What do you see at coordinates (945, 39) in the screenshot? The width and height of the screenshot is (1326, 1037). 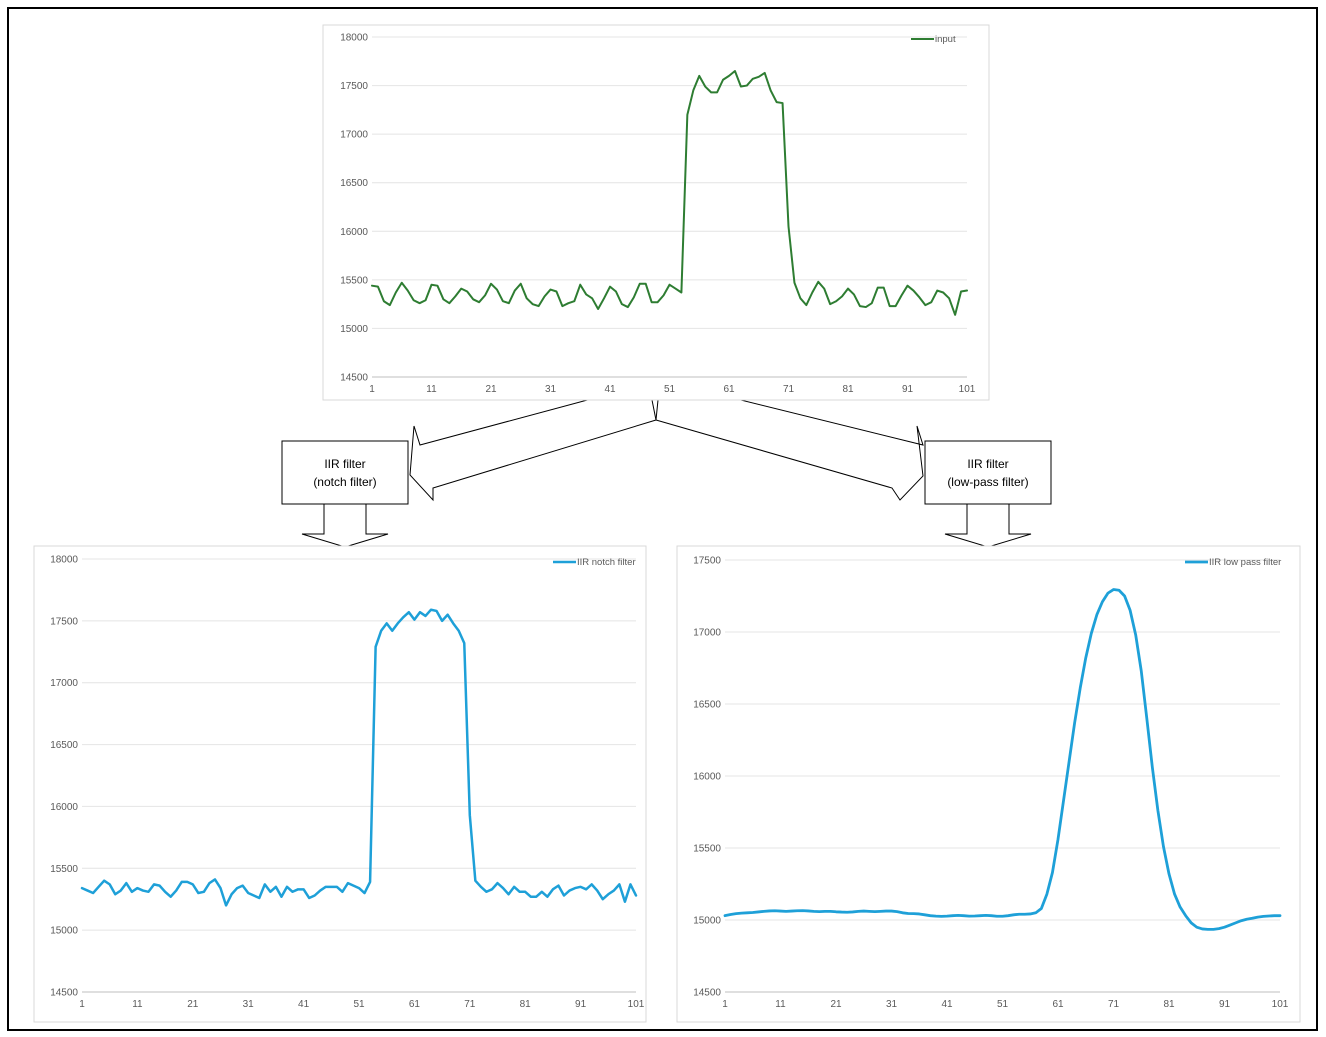 I see `legend-label: input` at bounding box center [945, 39].